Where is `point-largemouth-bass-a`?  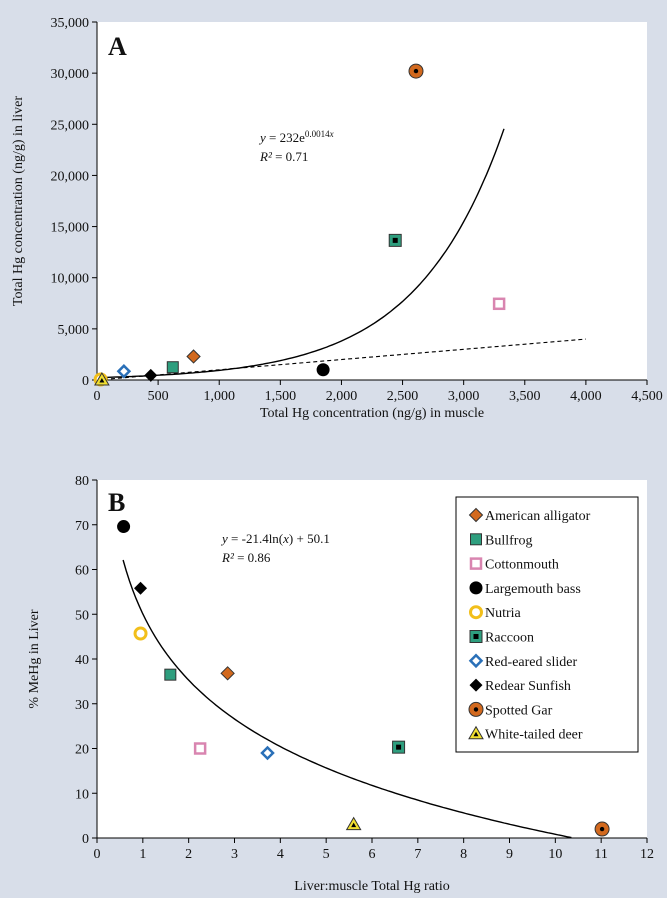
point-largemouth-bass-a is located at coordinates (323, 370).